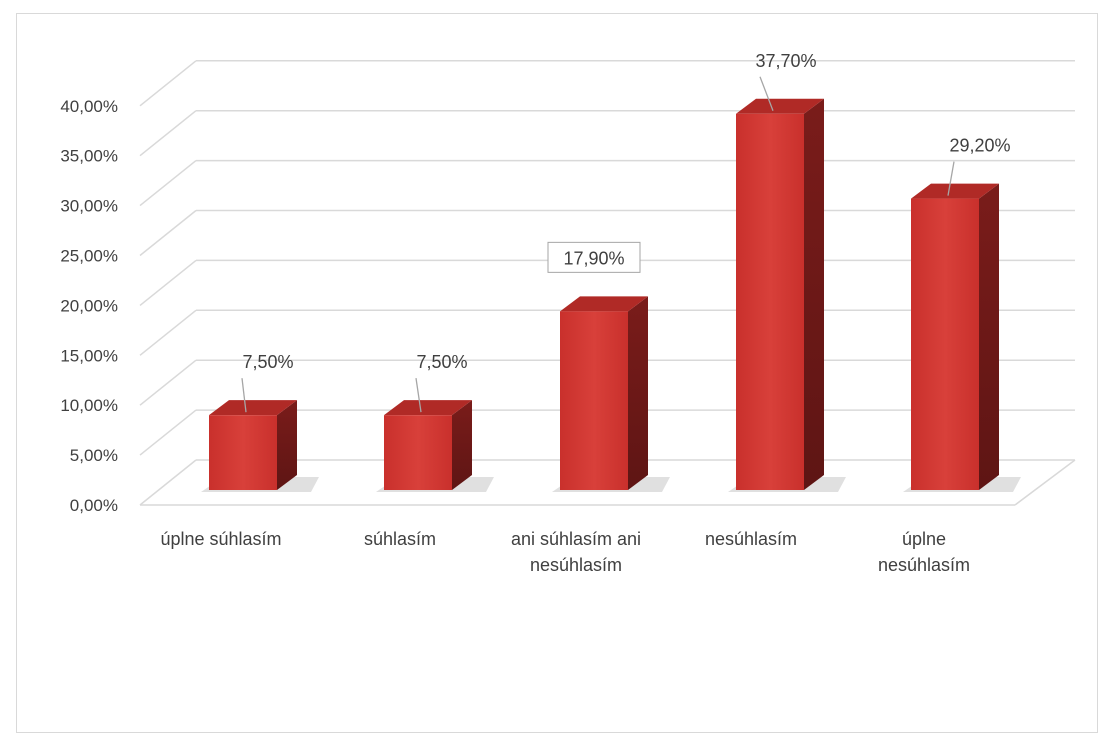 This screenshot has height=733, width=1099. Describe the element at coordinates (89, 206) in the screenshot. I see `y-tick-label: 30,00%` at that location.